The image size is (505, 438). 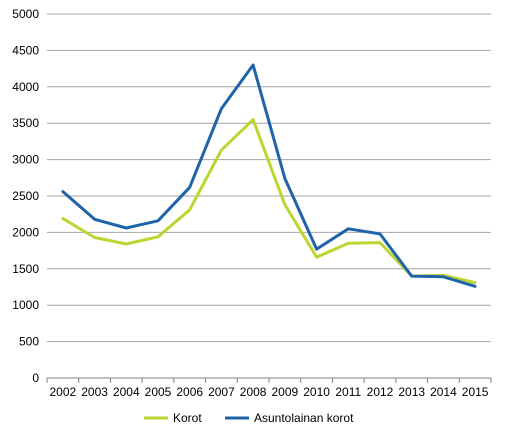 What do you see at coordinates (285, 392) in the screenshot?
I see `x-tick-label: 2009` at bounding box center [285, 392].